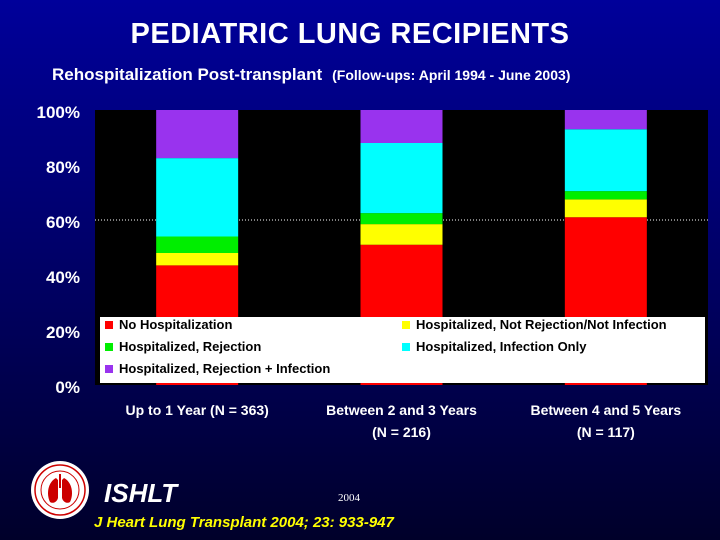 The image size is (720, 540). Describe the element at coordinates (67, 387) in the screenshot. I see `y-tick-label: 0%` at that location.